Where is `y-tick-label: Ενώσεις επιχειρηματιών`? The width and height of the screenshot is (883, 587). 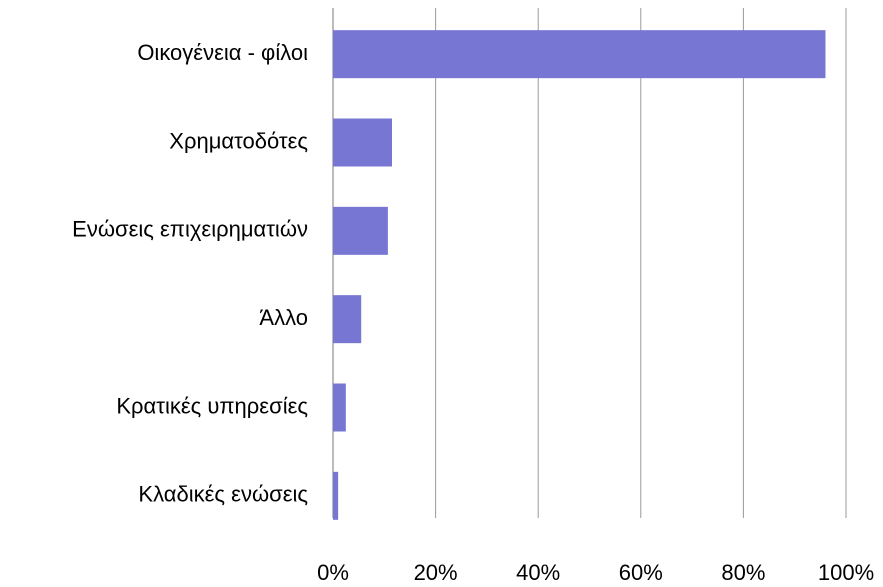 y-tick-label: Ενώσεις επιχειρηματιών is located at coordinates (190, 229).